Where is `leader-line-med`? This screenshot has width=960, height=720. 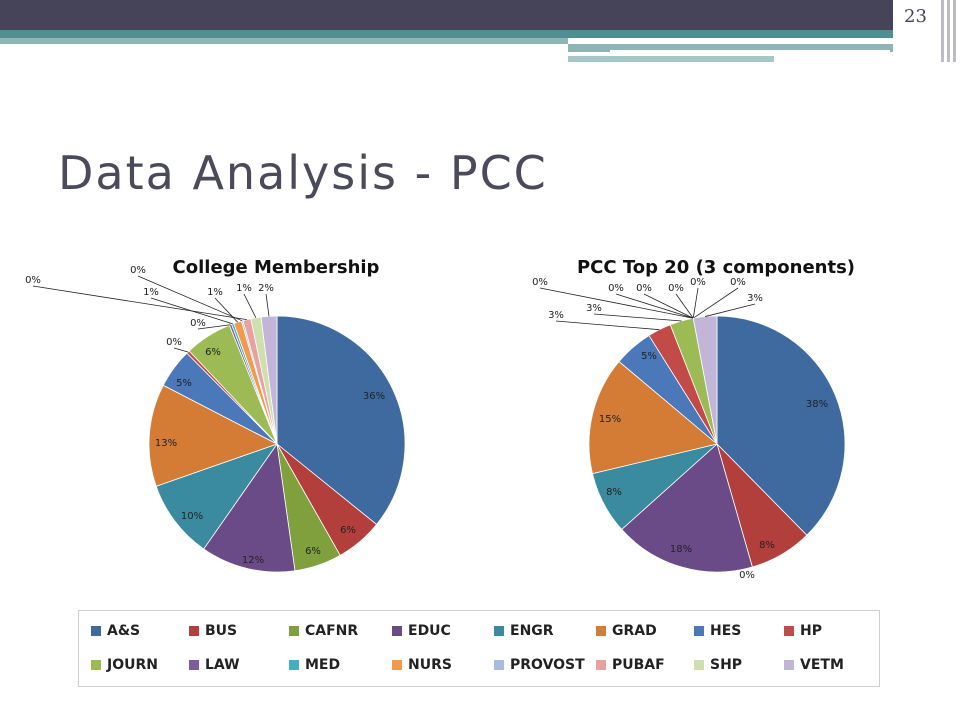
leader-line-med is located at coordinates (654, 306).